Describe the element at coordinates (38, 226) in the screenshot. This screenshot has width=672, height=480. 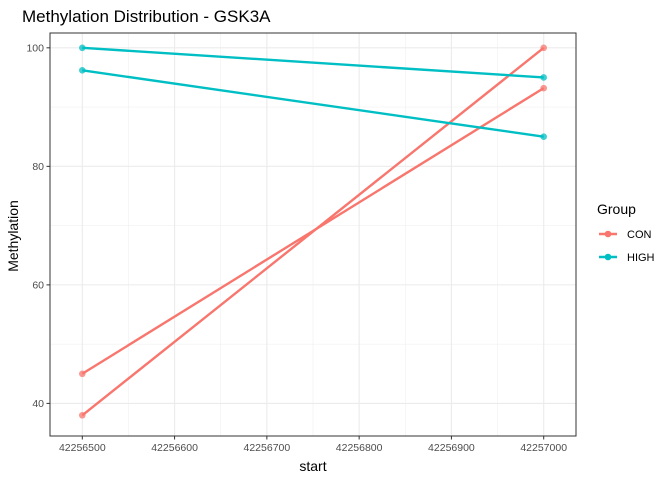
I see `y-axis: 40 60 80 100` at that location.